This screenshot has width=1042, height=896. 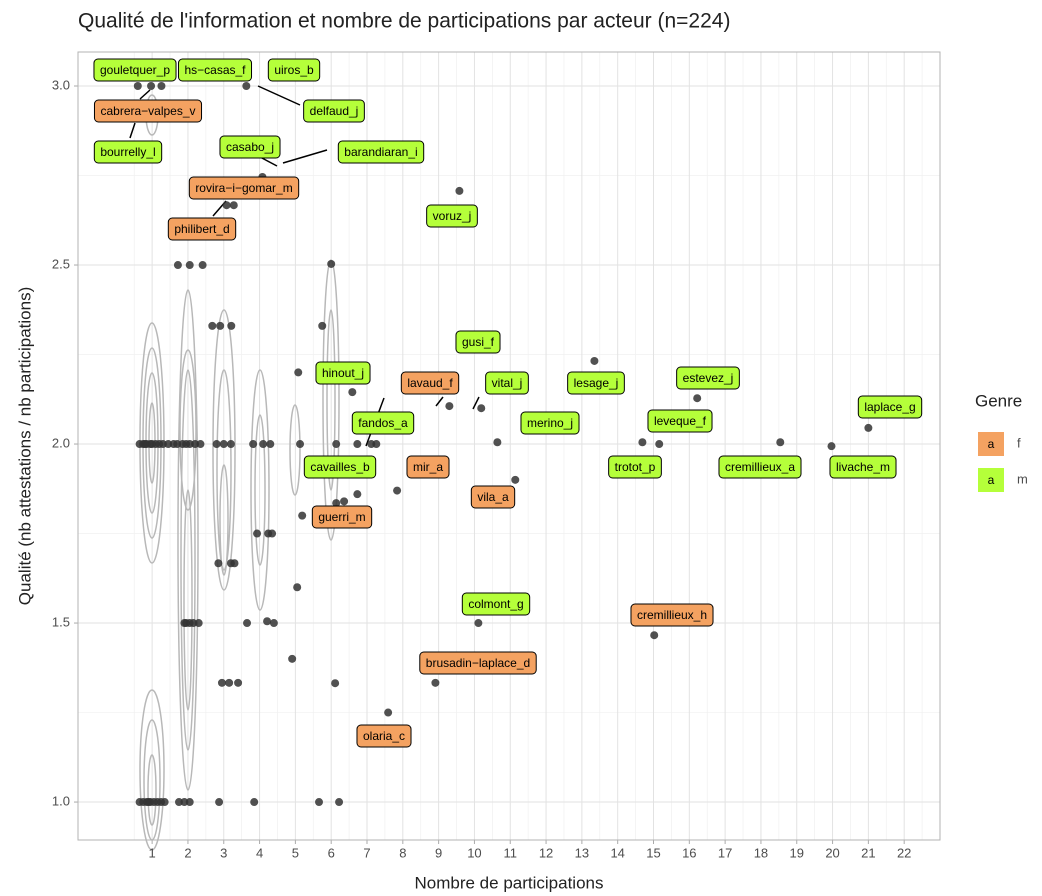 I want to click on label-text: hs−casas_f, so click(x=215, y=70).